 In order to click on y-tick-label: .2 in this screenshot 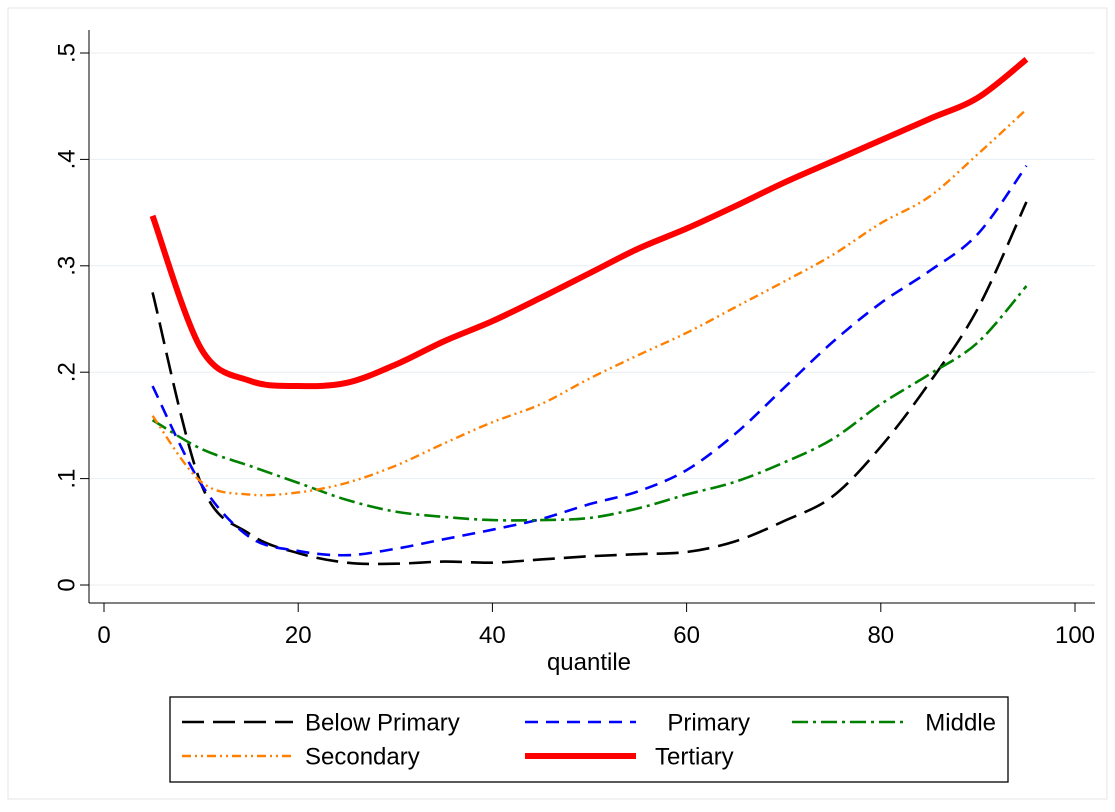, I will do `click(66, 372)`.